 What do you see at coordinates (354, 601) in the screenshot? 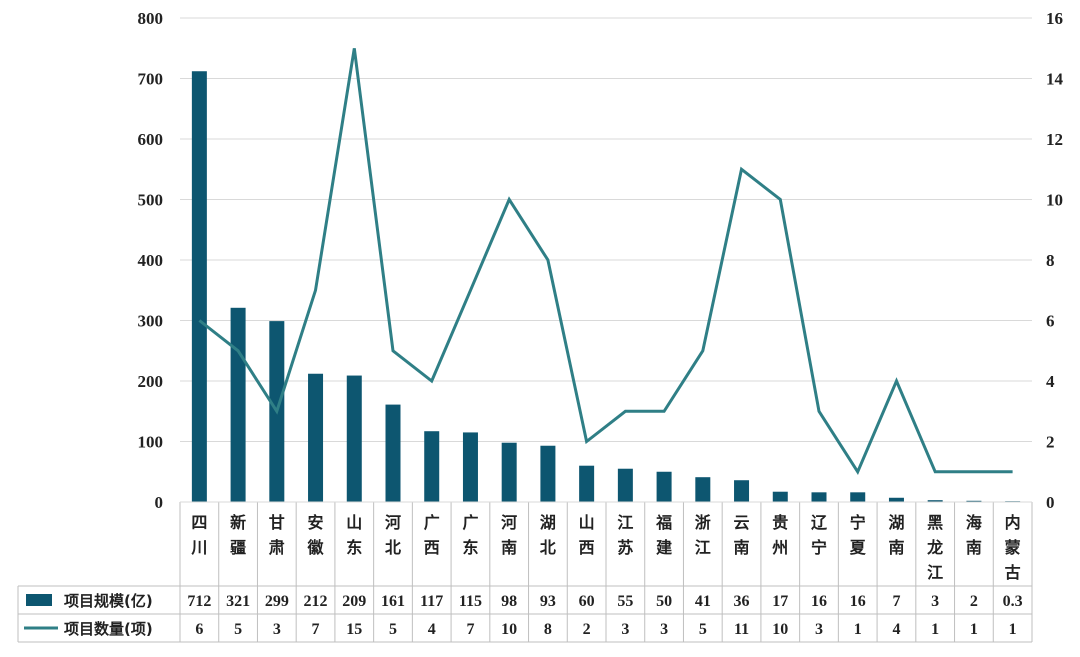
I see `value-label: 209` at bounding box center [354, 601].